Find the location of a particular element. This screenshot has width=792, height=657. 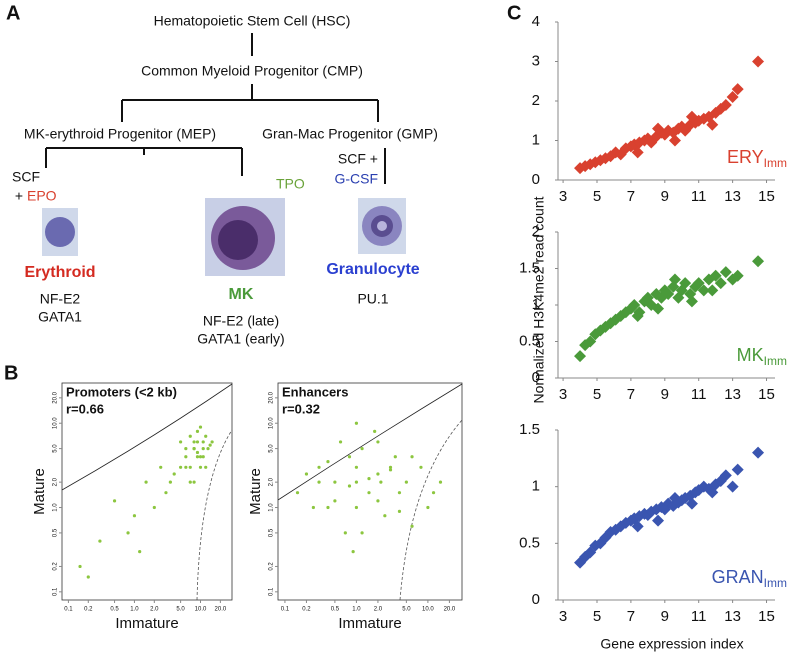

tf: GATA1 (early) is located at coordinates (240, 339).